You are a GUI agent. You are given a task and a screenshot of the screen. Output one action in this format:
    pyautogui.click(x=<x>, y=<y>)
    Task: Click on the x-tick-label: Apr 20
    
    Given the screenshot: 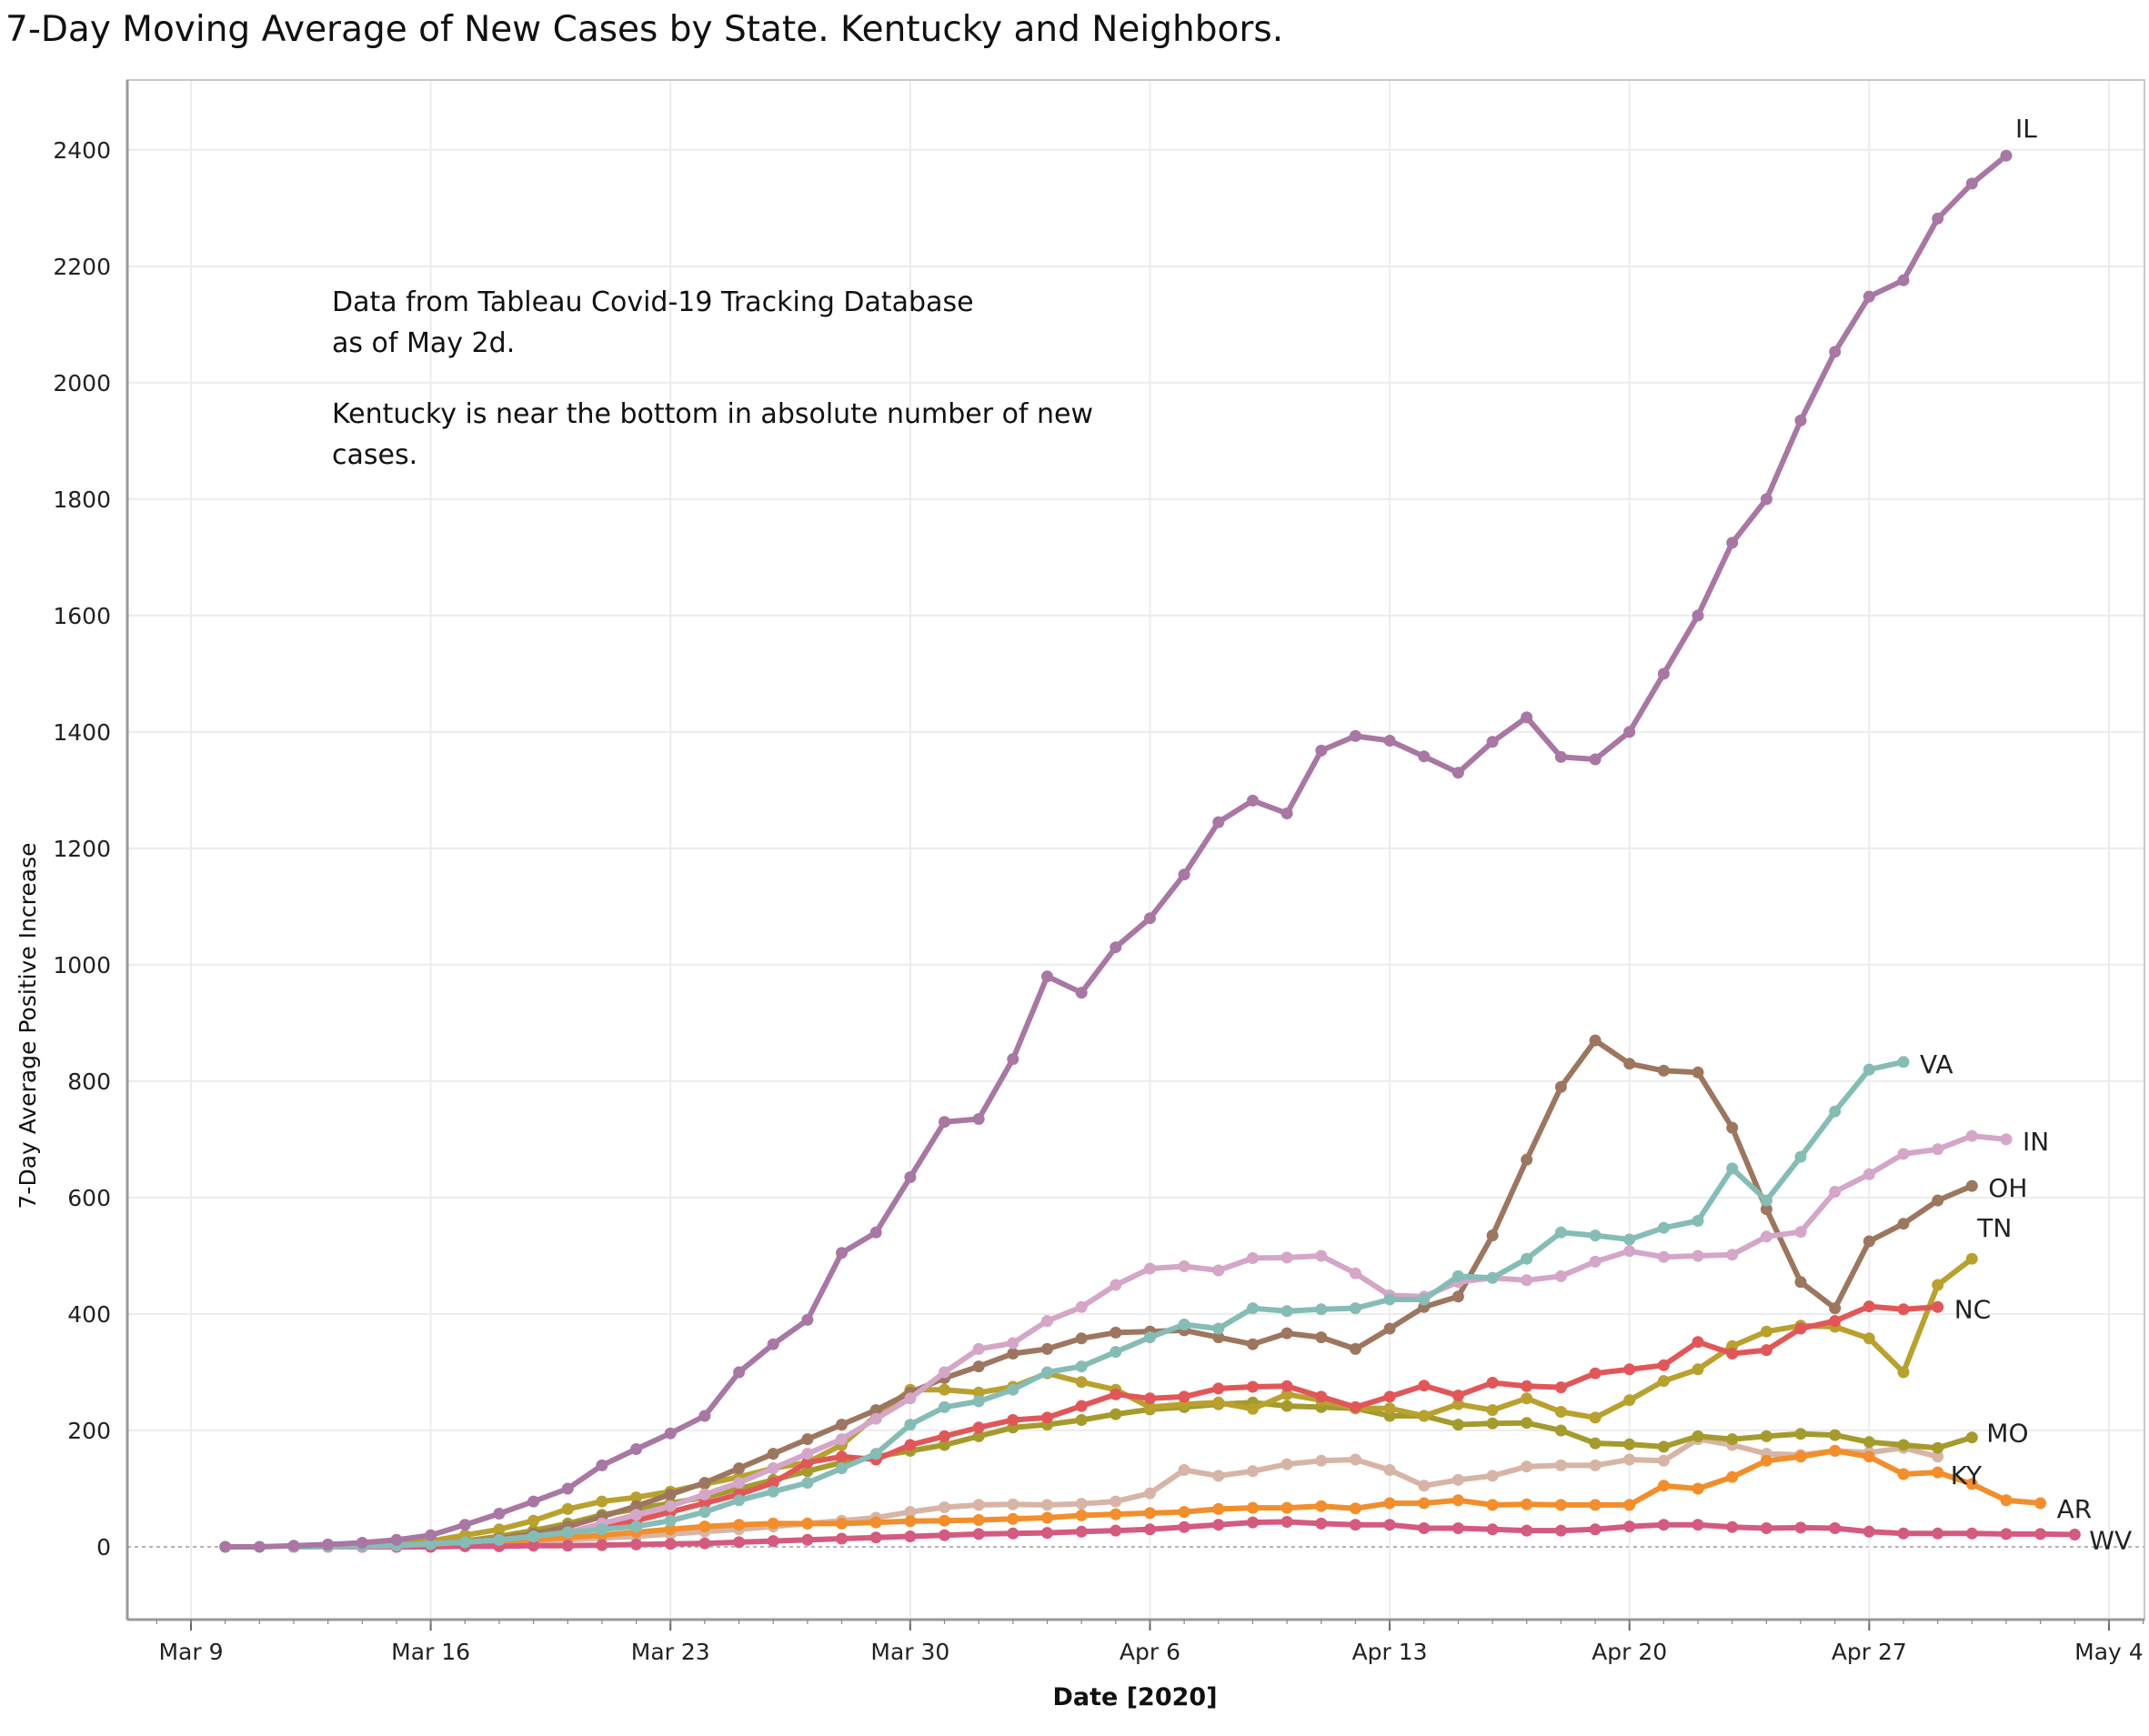 What is the action you would take?
    pyautogui.click(x=1630, y=1652)
    